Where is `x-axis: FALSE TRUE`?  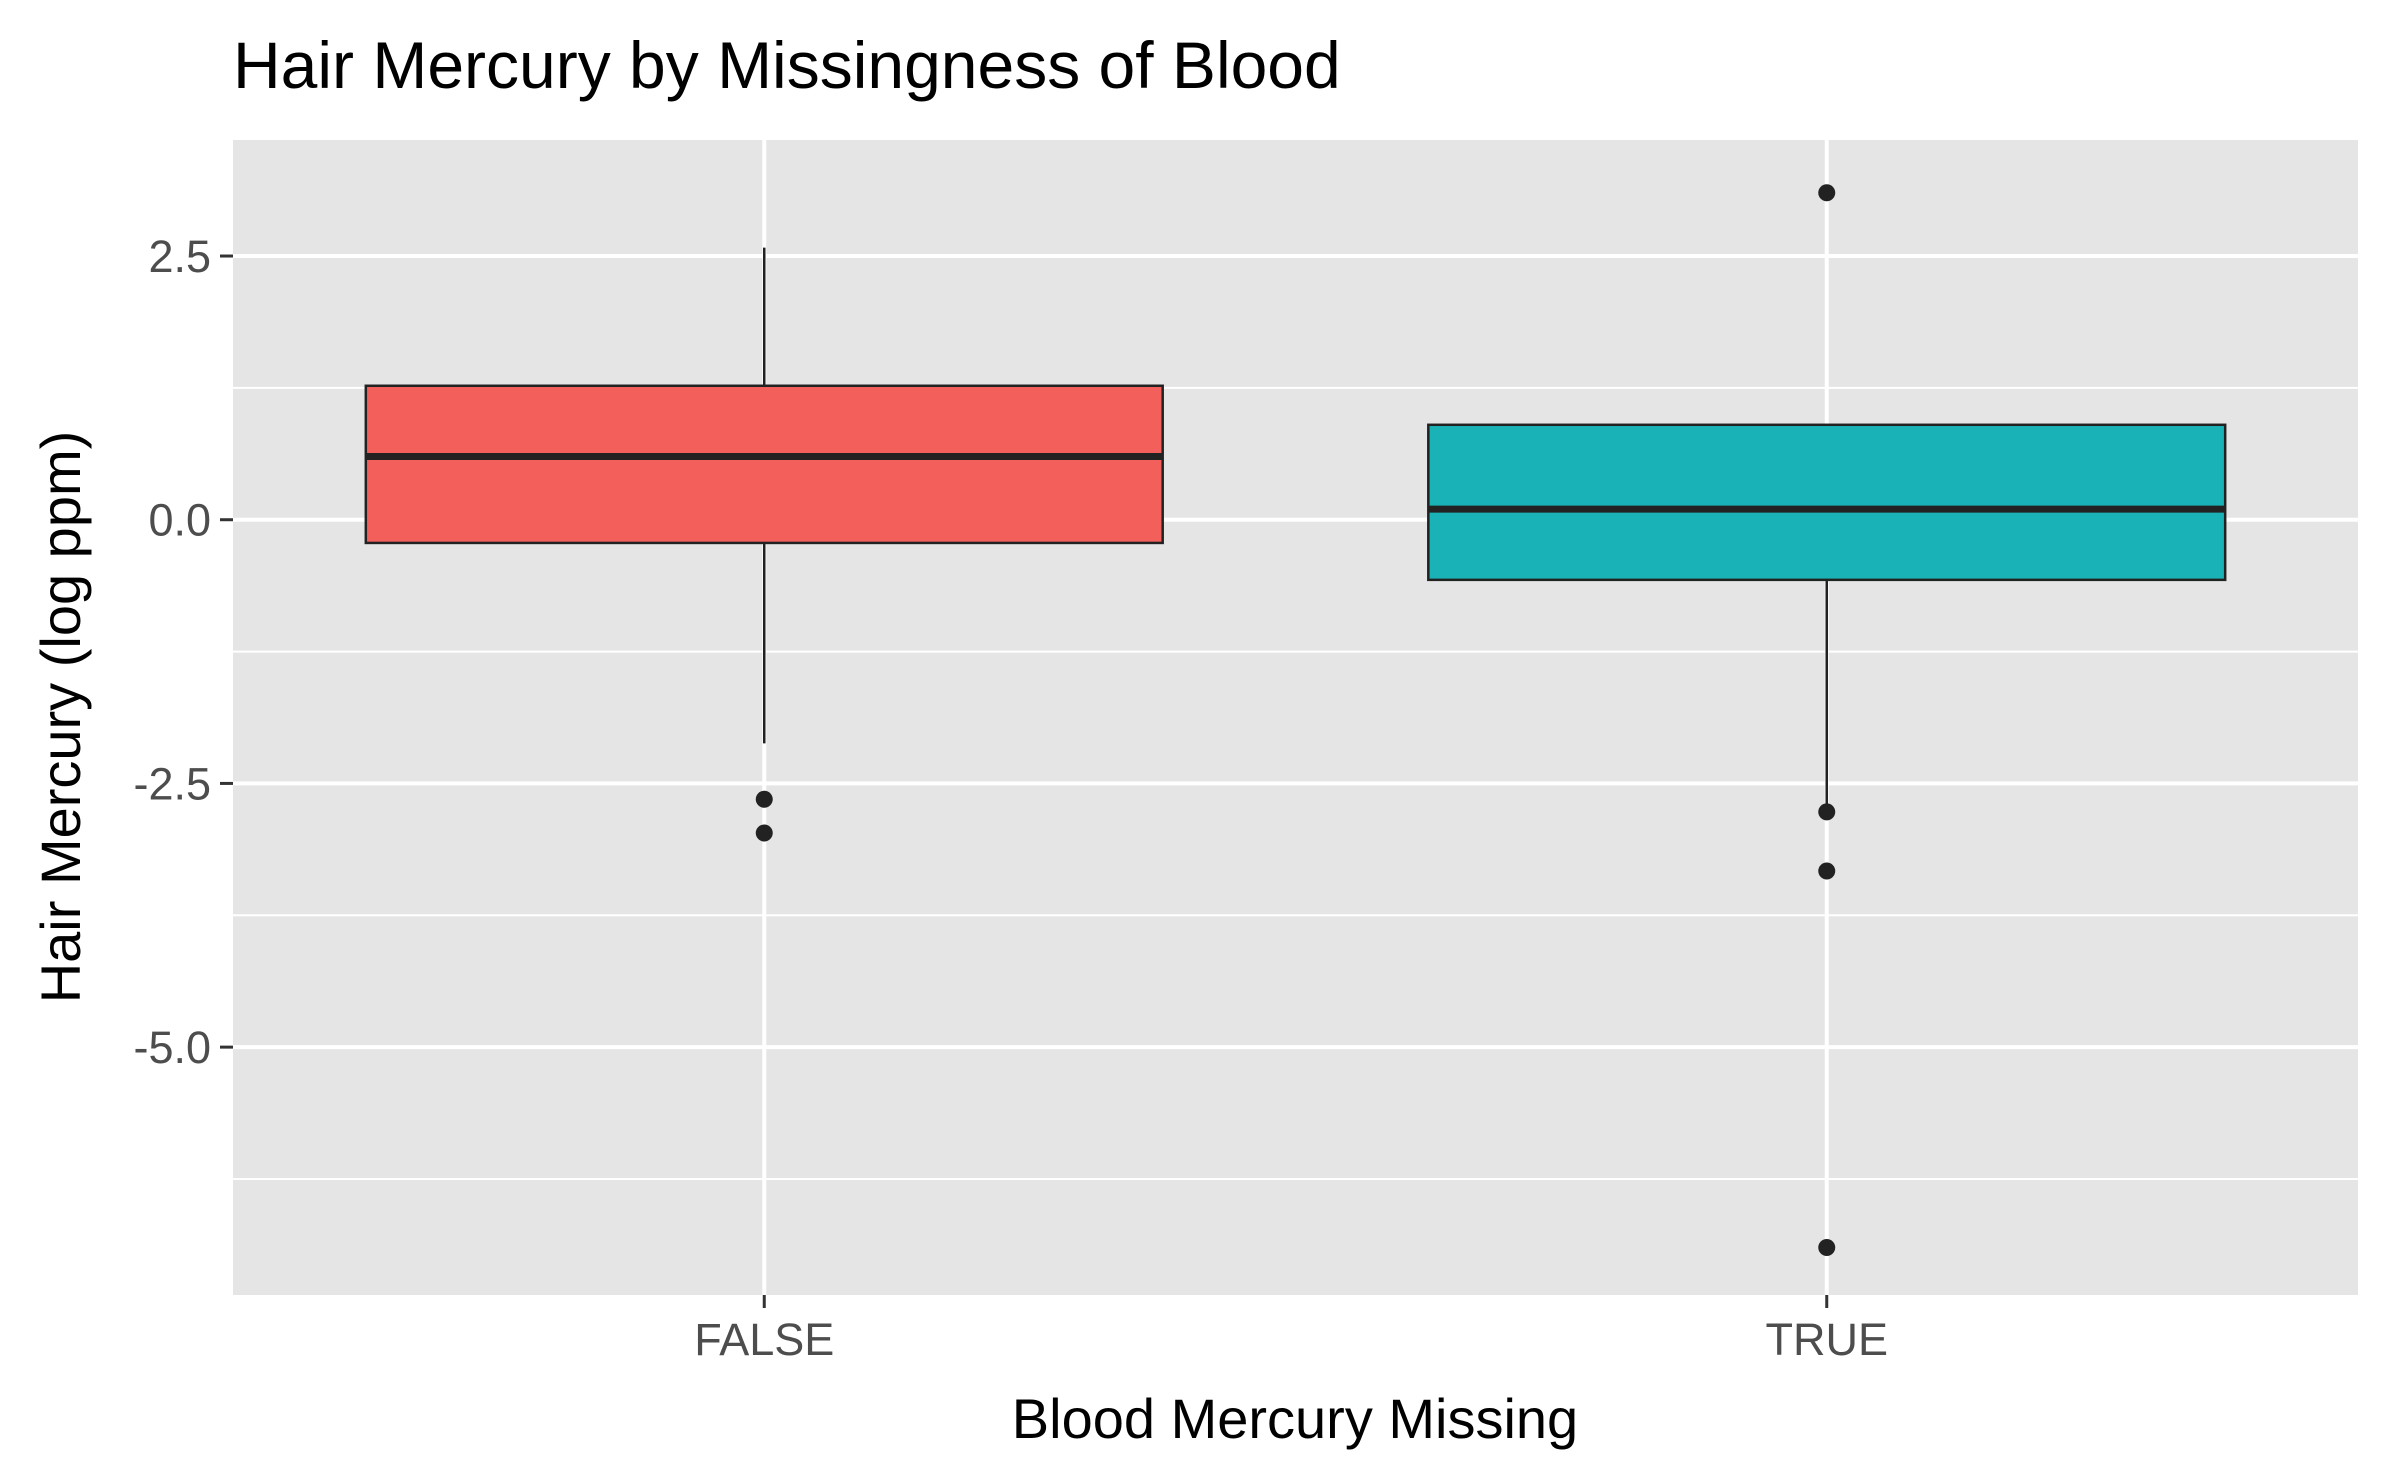 x-axis: FALSE TRUE is located at coordinates (1291, 1330).